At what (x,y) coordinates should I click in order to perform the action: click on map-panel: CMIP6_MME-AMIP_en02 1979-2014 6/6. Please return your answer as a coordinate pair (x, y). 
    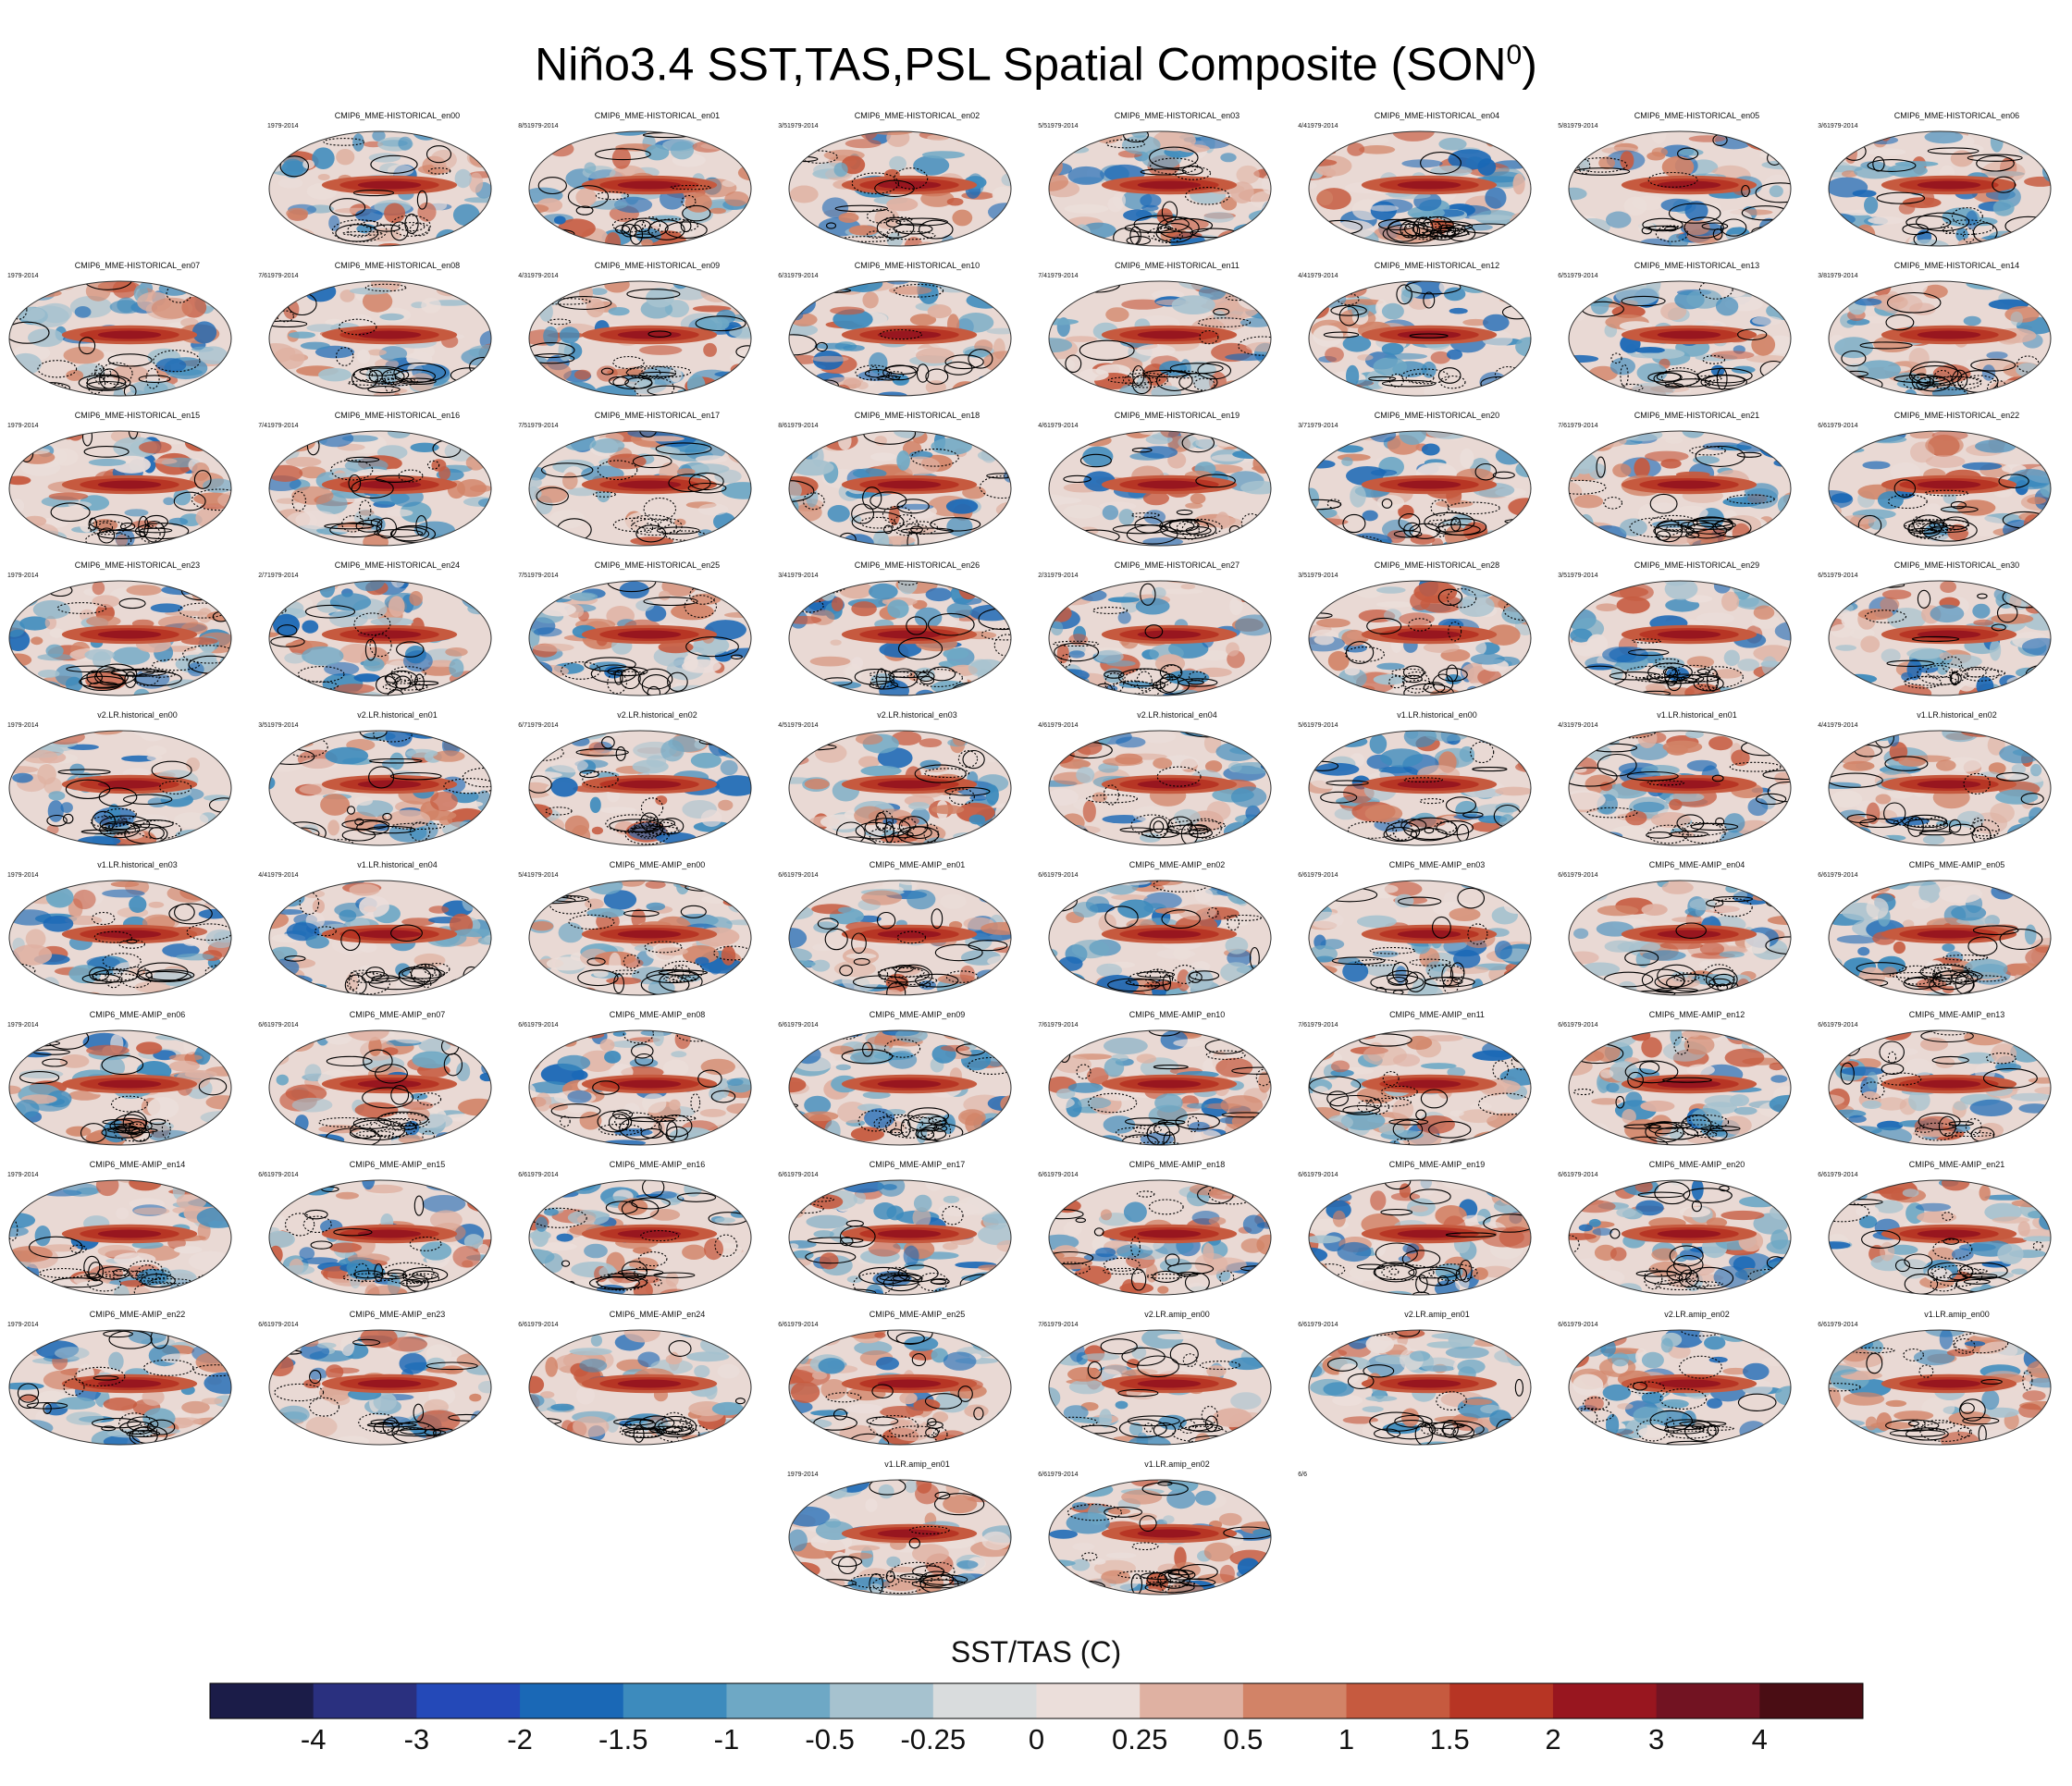
    Looking at the image, I should click on (1177, 935).